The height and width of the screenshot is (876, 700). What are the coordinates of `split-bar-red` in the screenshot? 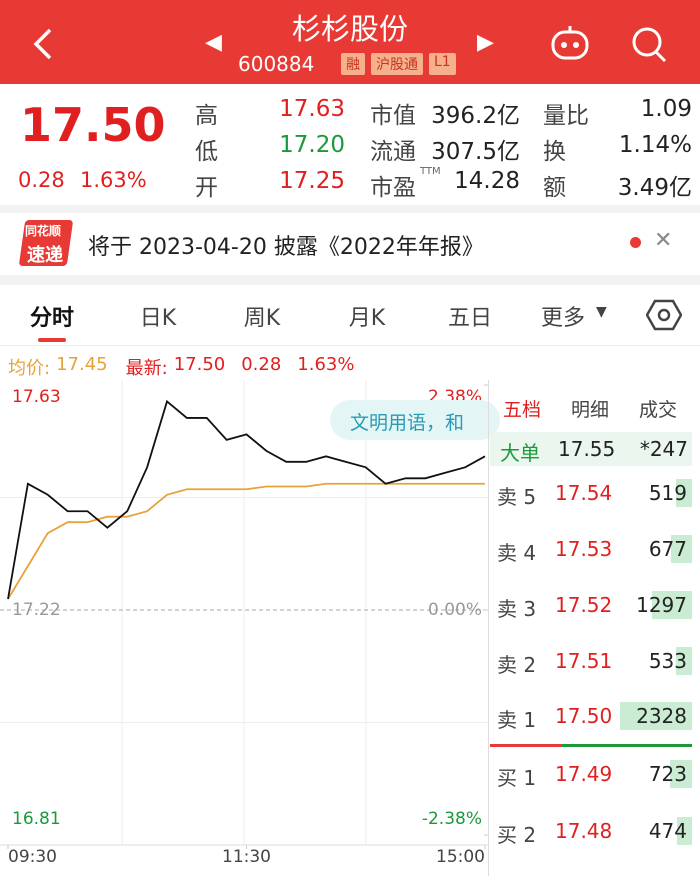 It's located at (526, 745).